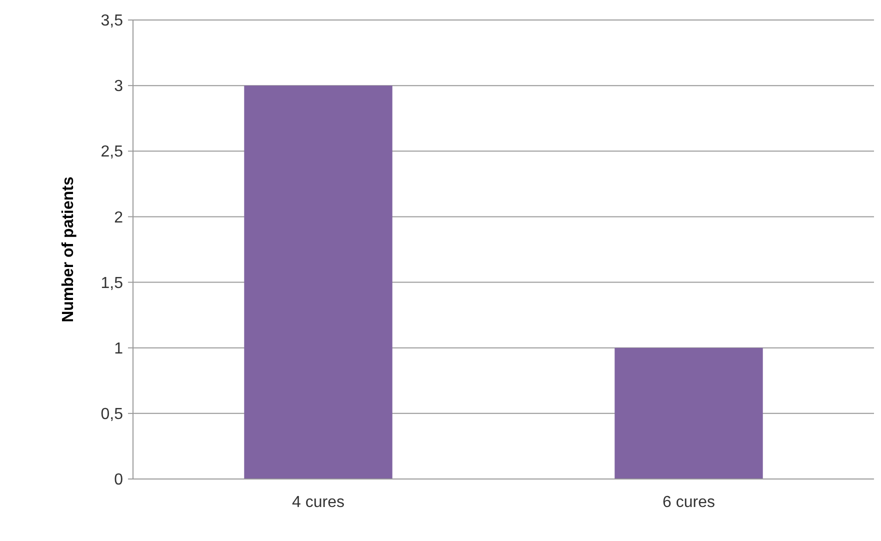 The image size is (881, 541). Describe the element at coordinates (119, 349) in the screenshot. I see `y-tick-label: 1` at that location.